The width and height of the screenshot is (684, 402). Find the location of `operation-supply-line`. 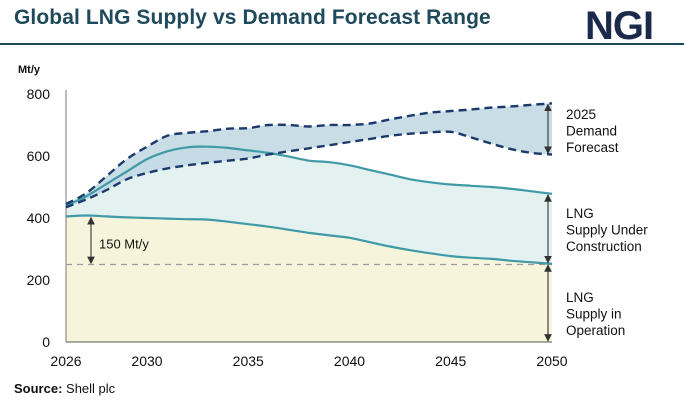

operation-supply-line is located at coordinates (309, 239).